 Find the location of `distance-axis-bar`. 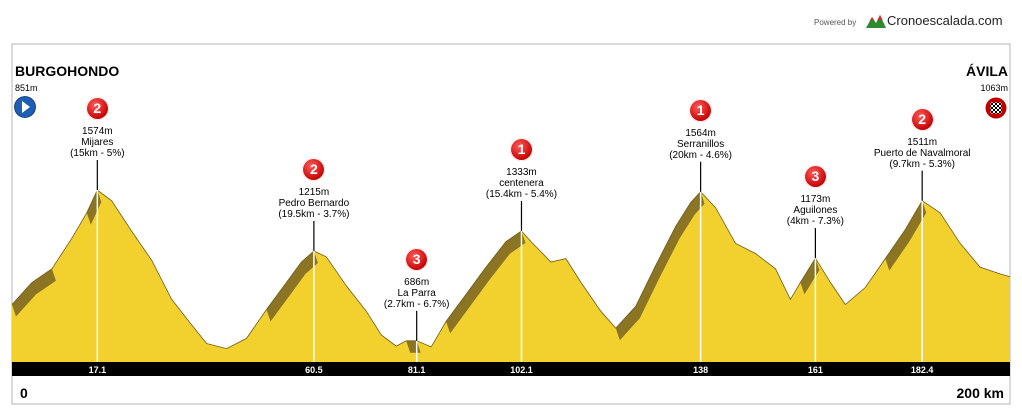

distance-axis-bar is located at coordinates (511, 369).